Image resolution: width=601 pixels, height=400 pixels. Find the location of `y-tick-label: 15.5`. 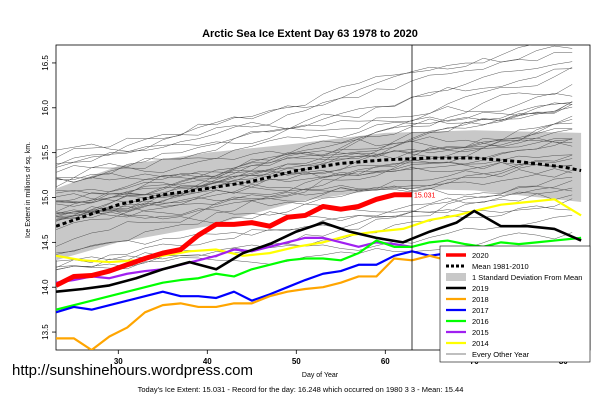

y-tick-label: 15.5 is located at coordinates (45, 152).